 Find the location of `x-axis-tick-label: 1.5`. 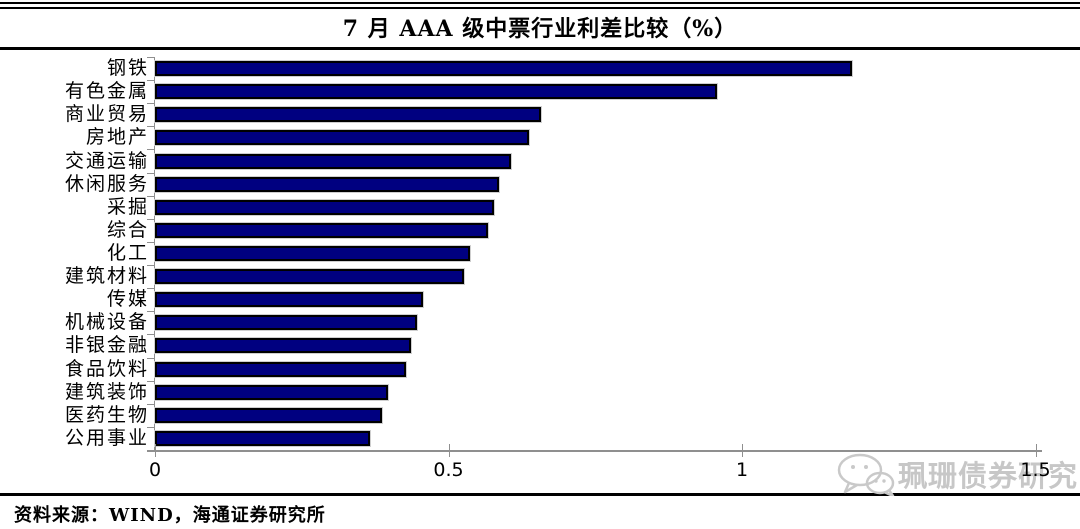

x-axis-tick-label: 1.5 is located at coordinates (1035, 470).